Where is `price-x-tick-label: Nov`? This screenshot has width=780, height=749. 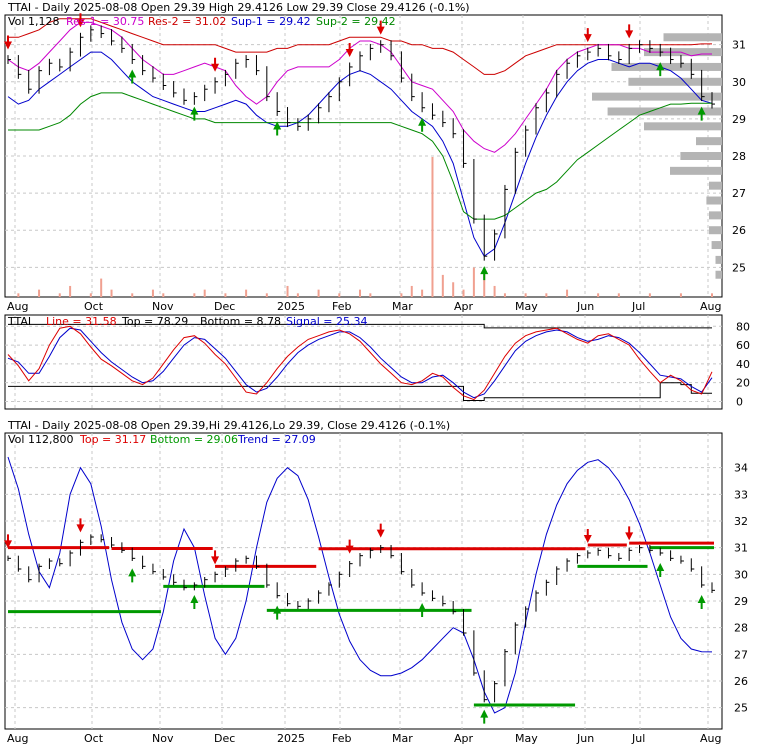 price-x-tick-label: Nov is located at coordinates (163, 306).